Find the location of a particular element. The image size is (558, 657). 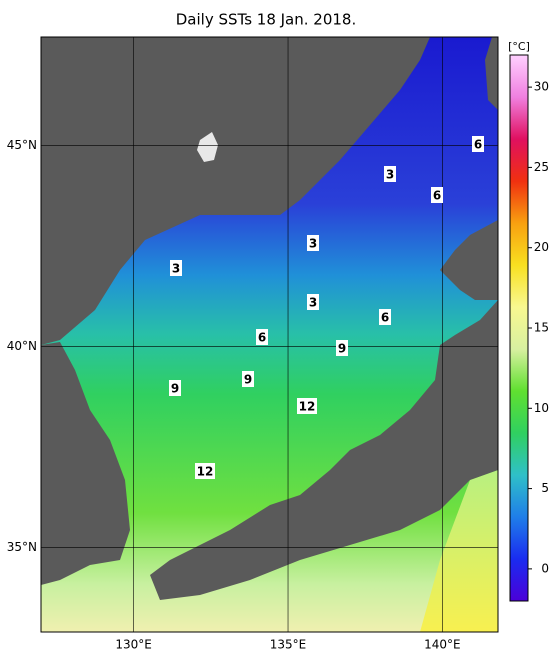

map-title: Daily SSTs 18 Jan. 2018. is located at coordinates (266, 20).